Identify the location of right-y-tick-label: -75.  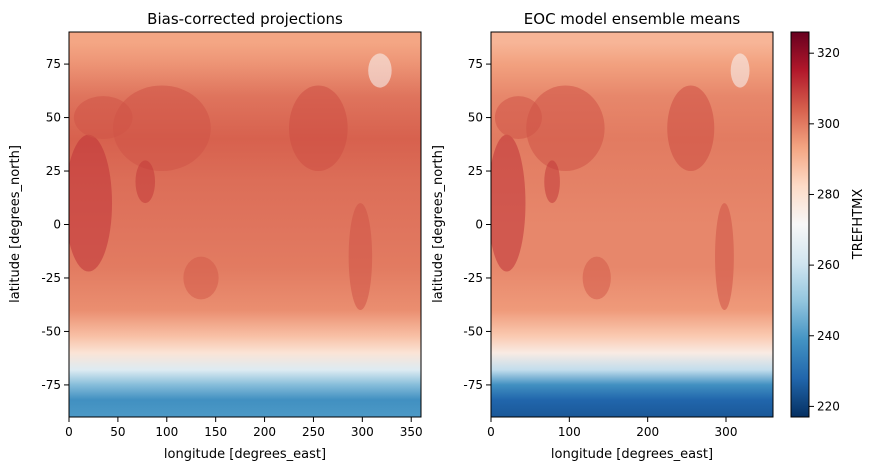
(473, 385).